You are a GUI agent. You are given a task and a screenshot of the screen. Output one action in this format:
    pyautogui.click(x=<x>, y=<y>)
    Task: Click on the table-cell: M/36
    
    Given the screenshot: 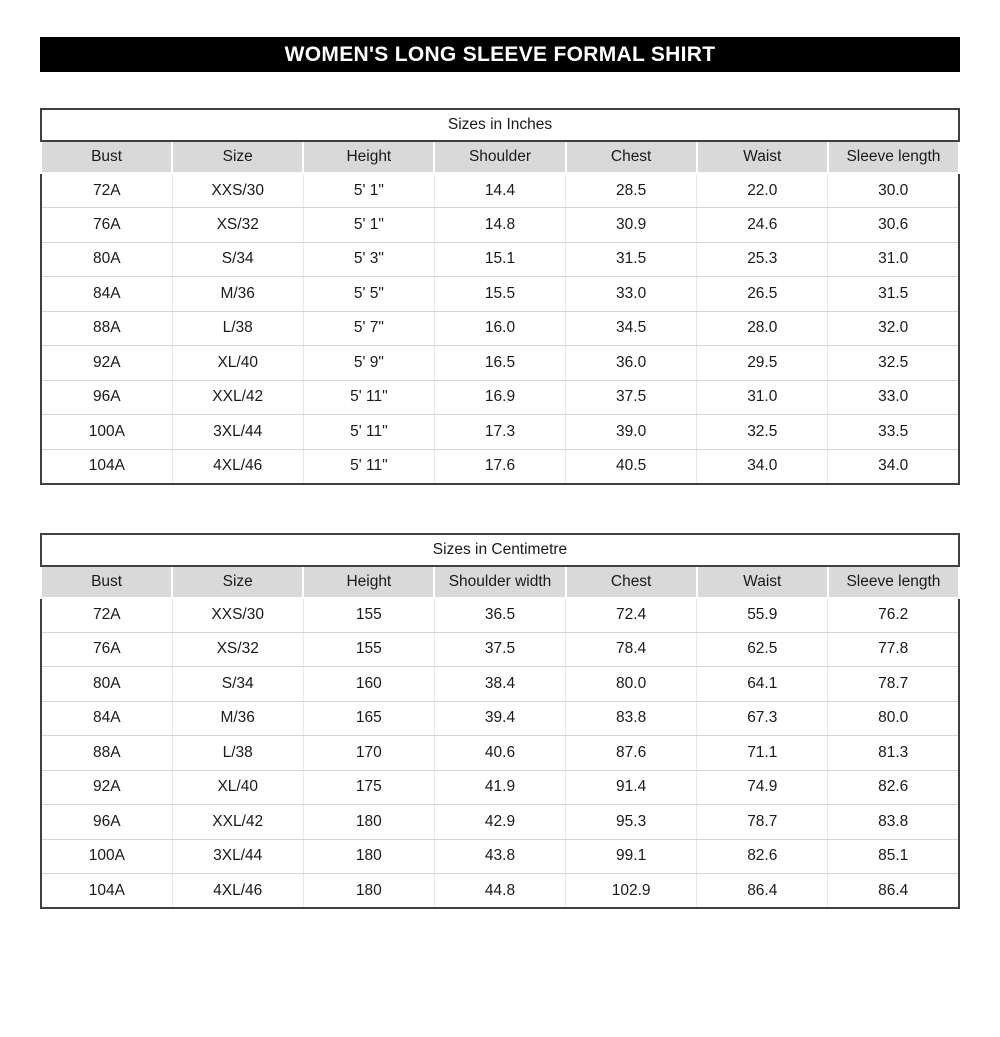 What is the action you would take?
    pyautogui.click(x=237, y=294)
    